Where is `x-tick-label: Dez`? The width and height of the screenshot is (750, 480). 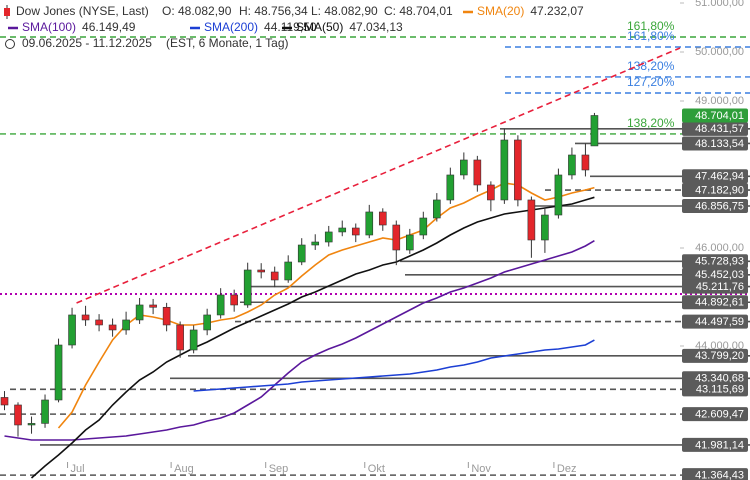 x-tick-label: Dez is located at coordinates (567, 469).